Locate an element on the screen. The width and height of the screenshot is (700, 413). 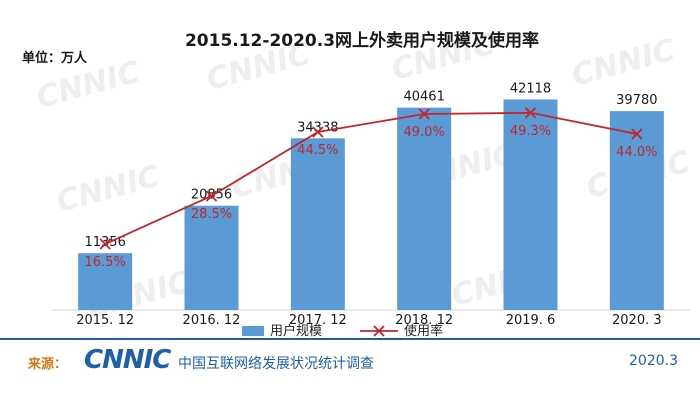
chart-title: 2015.12-2020.3网上外卖用户规模及使用率 is located at coordinates (362, 40).